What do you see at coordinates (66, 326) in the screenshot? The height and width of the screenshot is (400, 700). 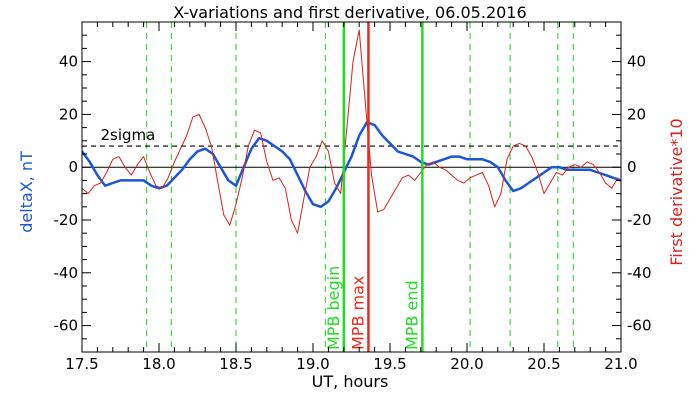 I see `y-tick-label-left--60: -60` at bounding box center [66, 326].